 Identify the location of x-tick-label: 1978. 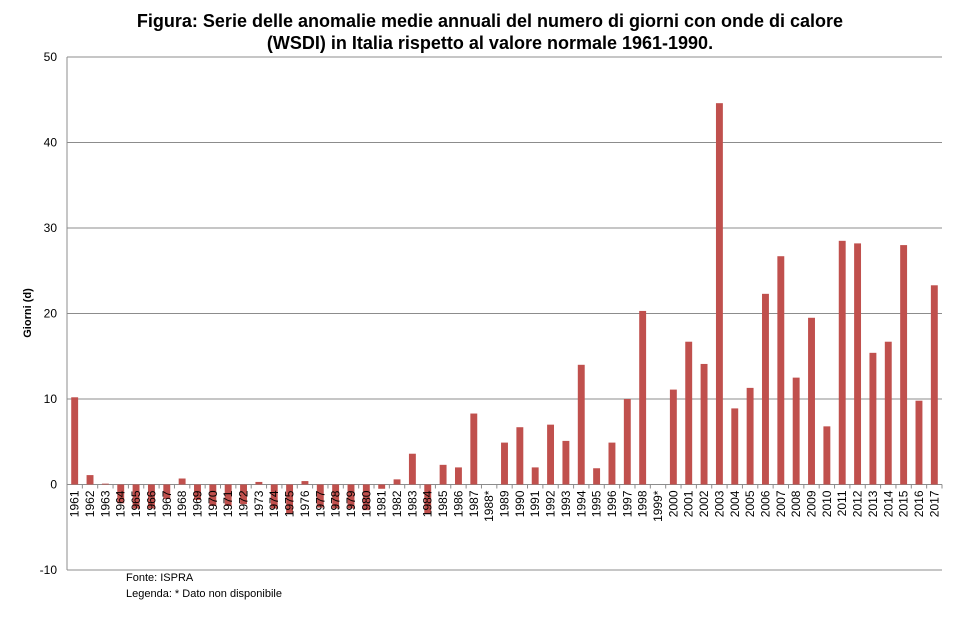
(336, 503).